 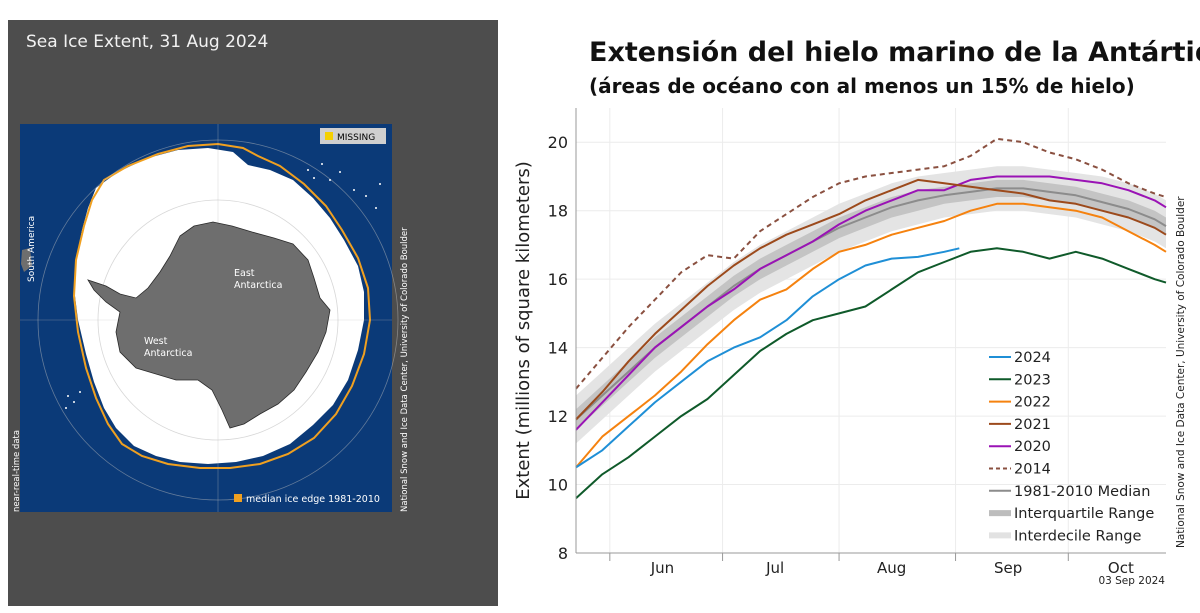 I want to click on median-ice-edge-line, so click(x=222, y=305).